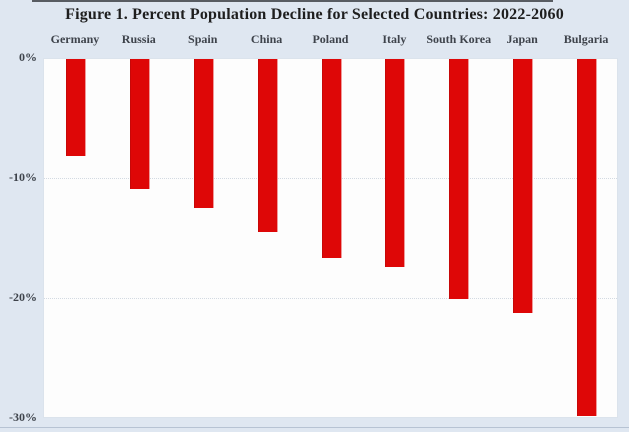  What do you see at coordinates (394, 39) in the screenshot?
I see `category-label-italy: Italy` at bounding box center [394, 39].